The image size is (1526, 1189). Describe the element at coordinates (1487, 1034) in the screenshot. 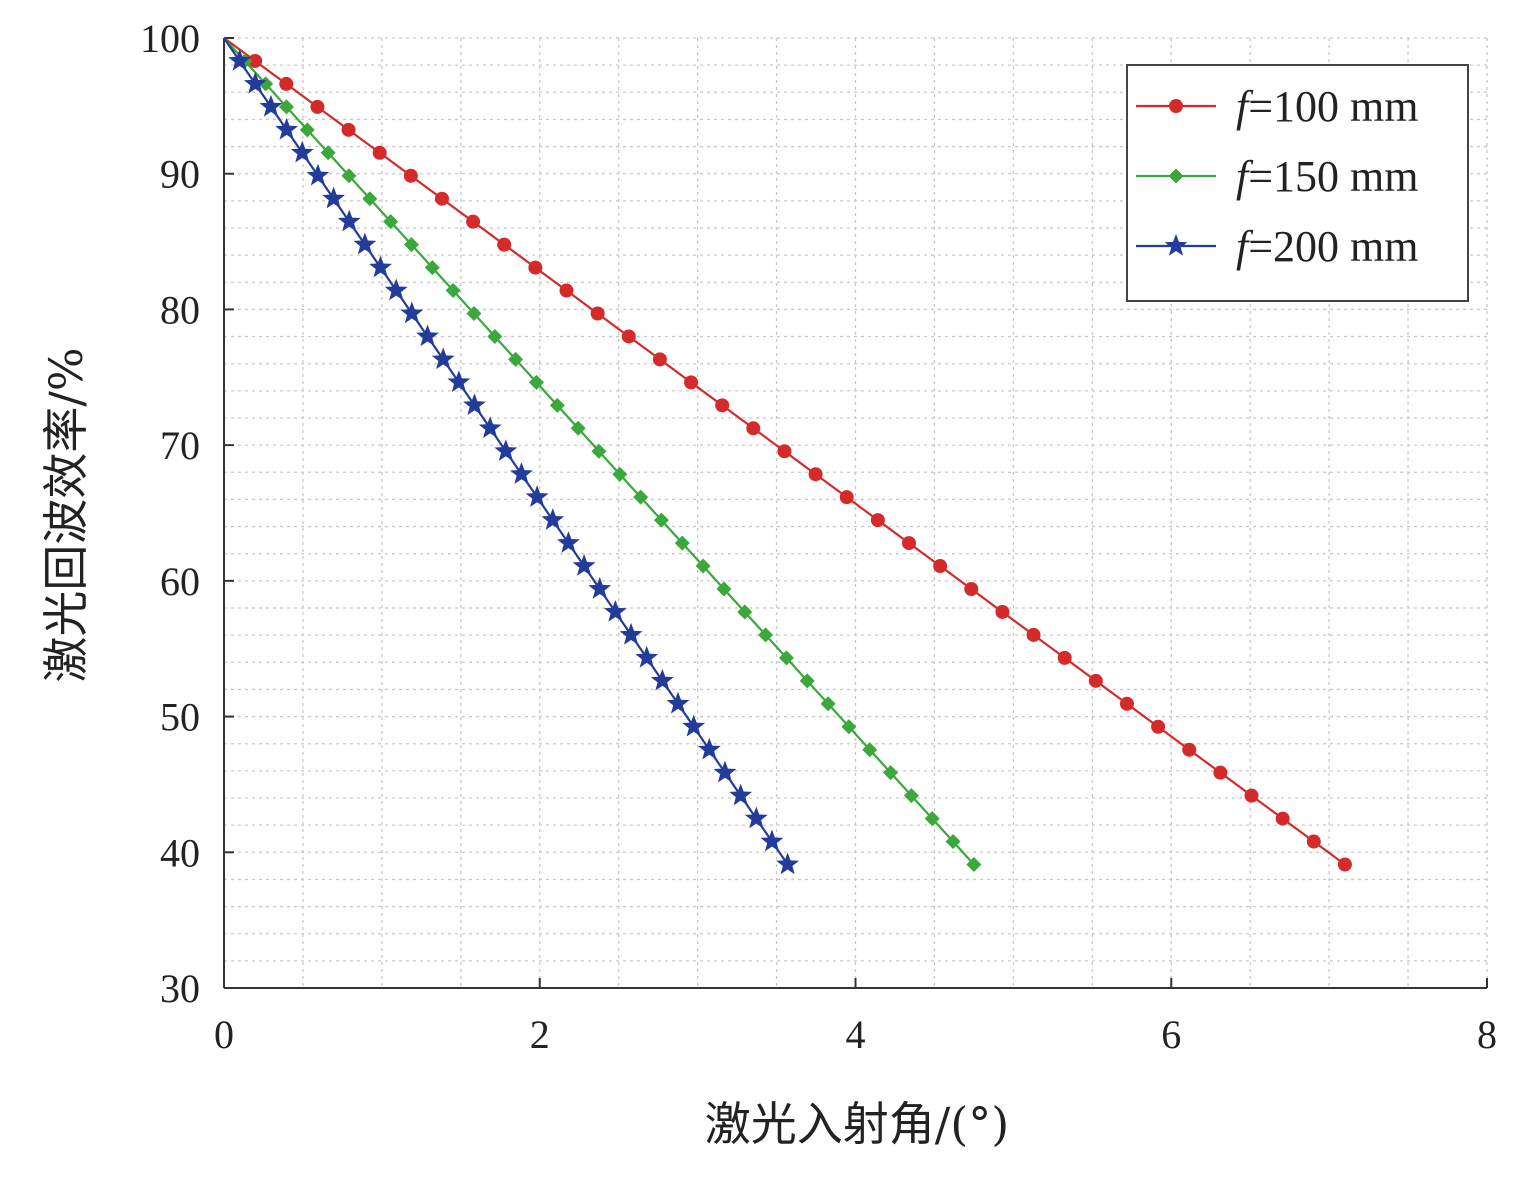

I see `x-tick-label: 8` at that location.